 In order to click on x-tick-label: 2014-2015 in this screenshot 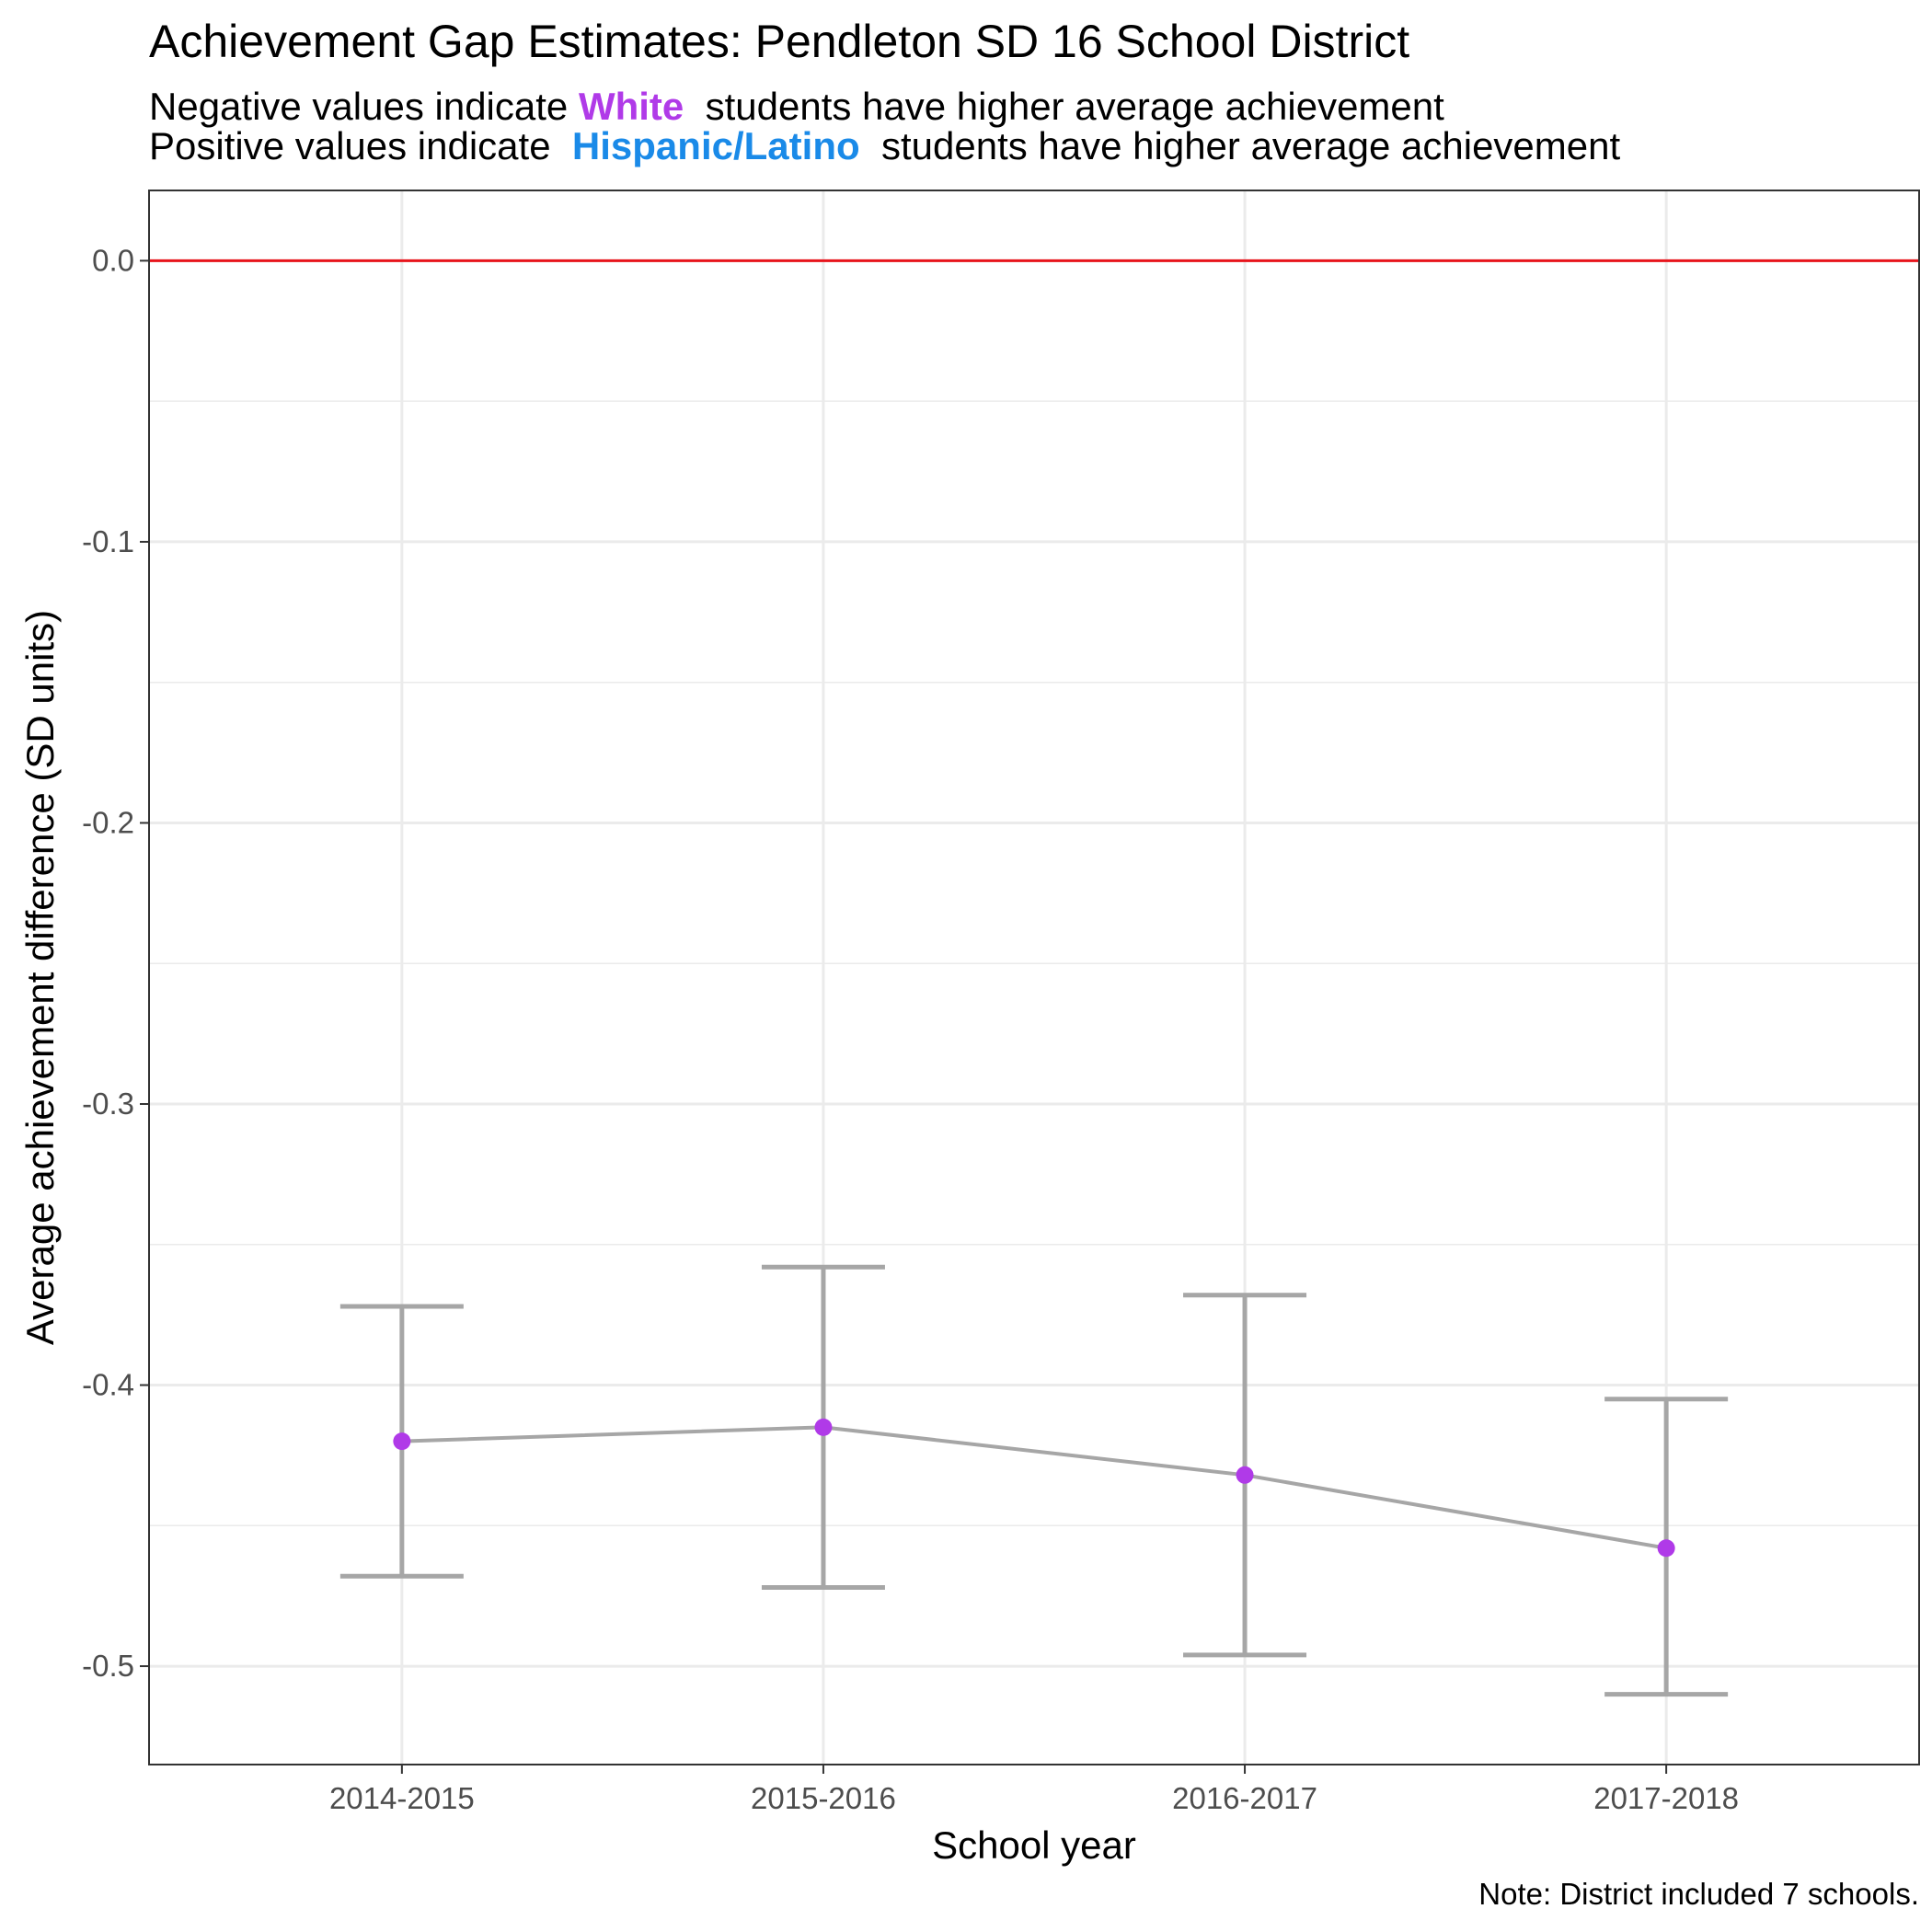, I will do `click(402, 1798)`.